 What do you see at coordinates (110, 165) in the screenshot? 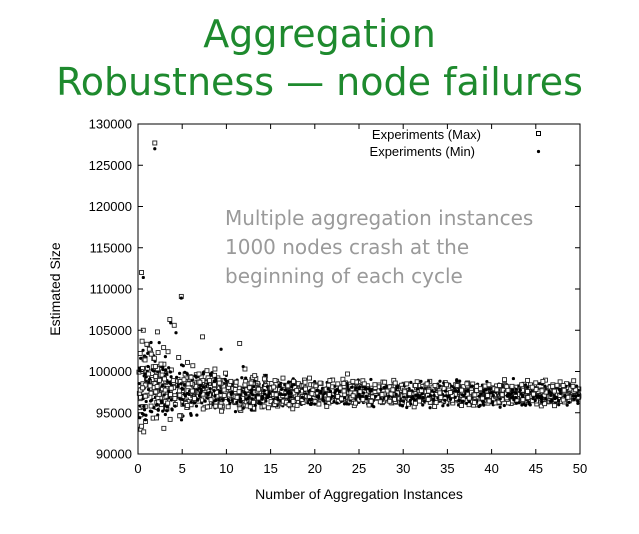
I see `y-tick-label: 125000` at bounding box center [110, 165].